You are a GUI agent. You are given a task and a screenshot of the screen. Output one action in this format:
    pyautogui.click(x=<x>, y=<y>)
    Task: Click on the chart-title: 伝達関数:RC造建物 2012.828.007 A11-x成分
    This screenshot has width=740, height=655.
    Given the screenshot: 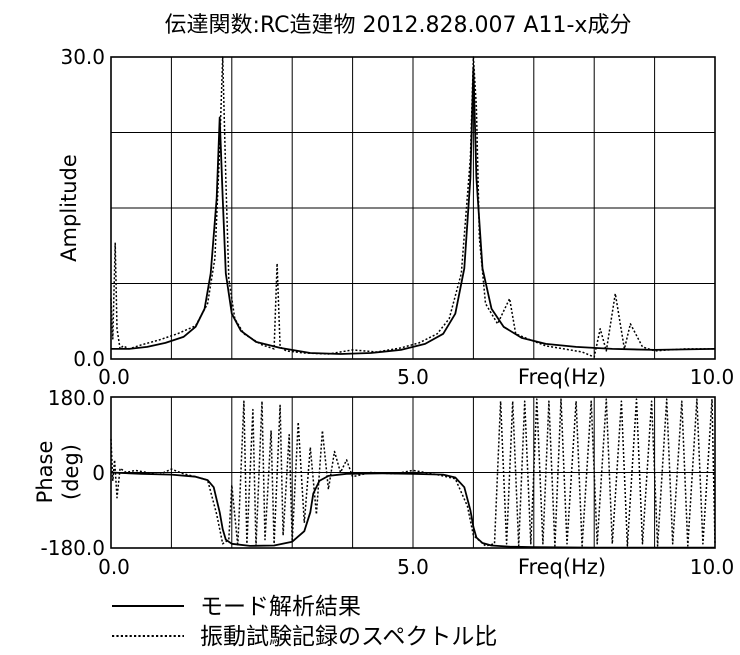 What is the action you would take?
    pyautogui.click(x=398, y=25)
    